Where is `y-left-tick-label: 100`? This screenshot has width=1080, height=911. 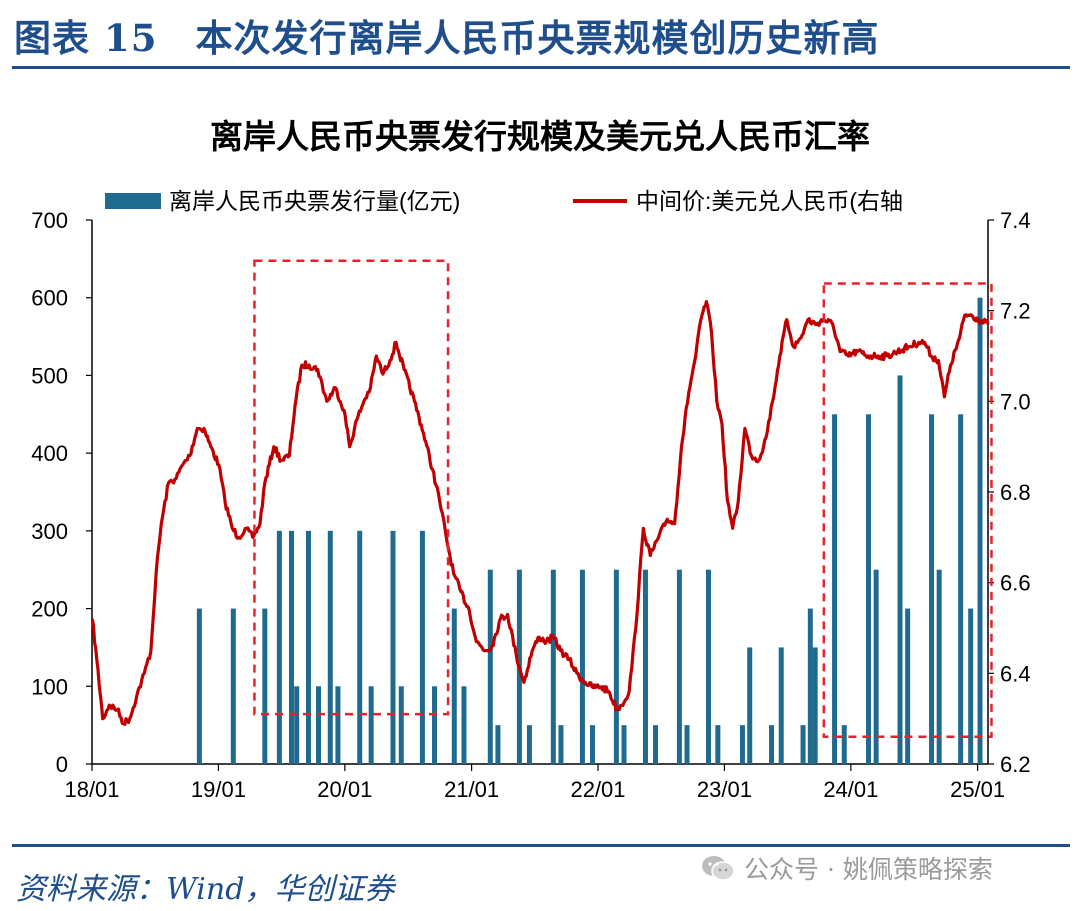 y-left-tick-label: 100 is located at coordinates (49, 686).